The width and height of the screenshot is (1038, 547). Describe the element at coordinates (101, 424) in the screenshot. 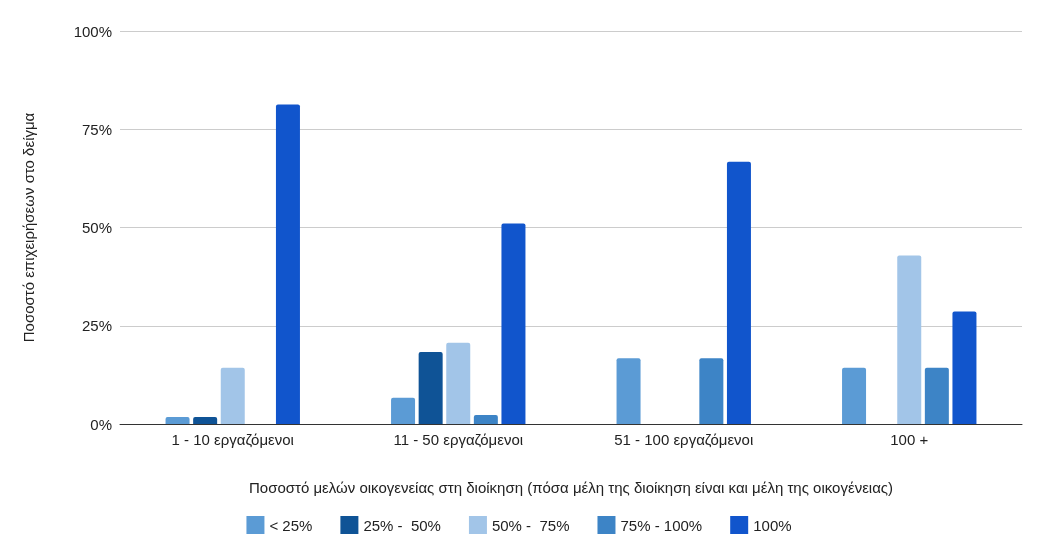

I see `y-tick-label: 0%` at that location.